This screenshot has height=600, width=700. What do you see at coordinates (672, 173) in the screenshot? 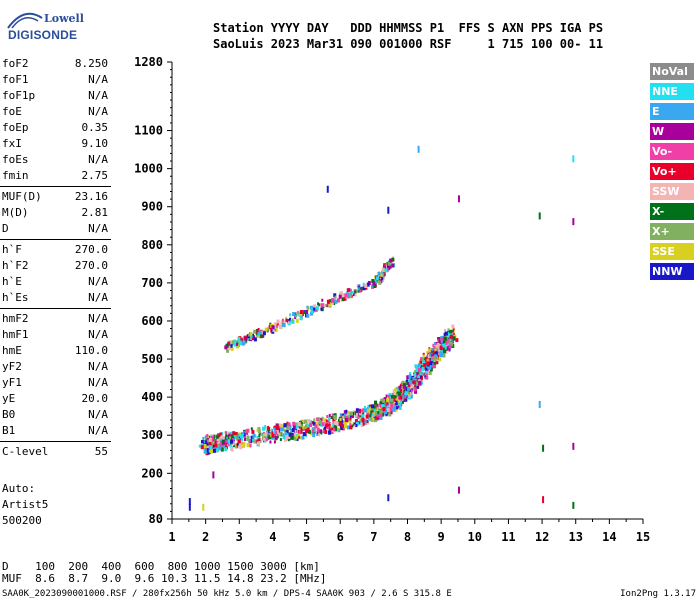
I see `polarization-legend: NoVal NNE E W Vo- Vo+ SSW X- X+ SSE NNW` at bounding box center [672, 173].